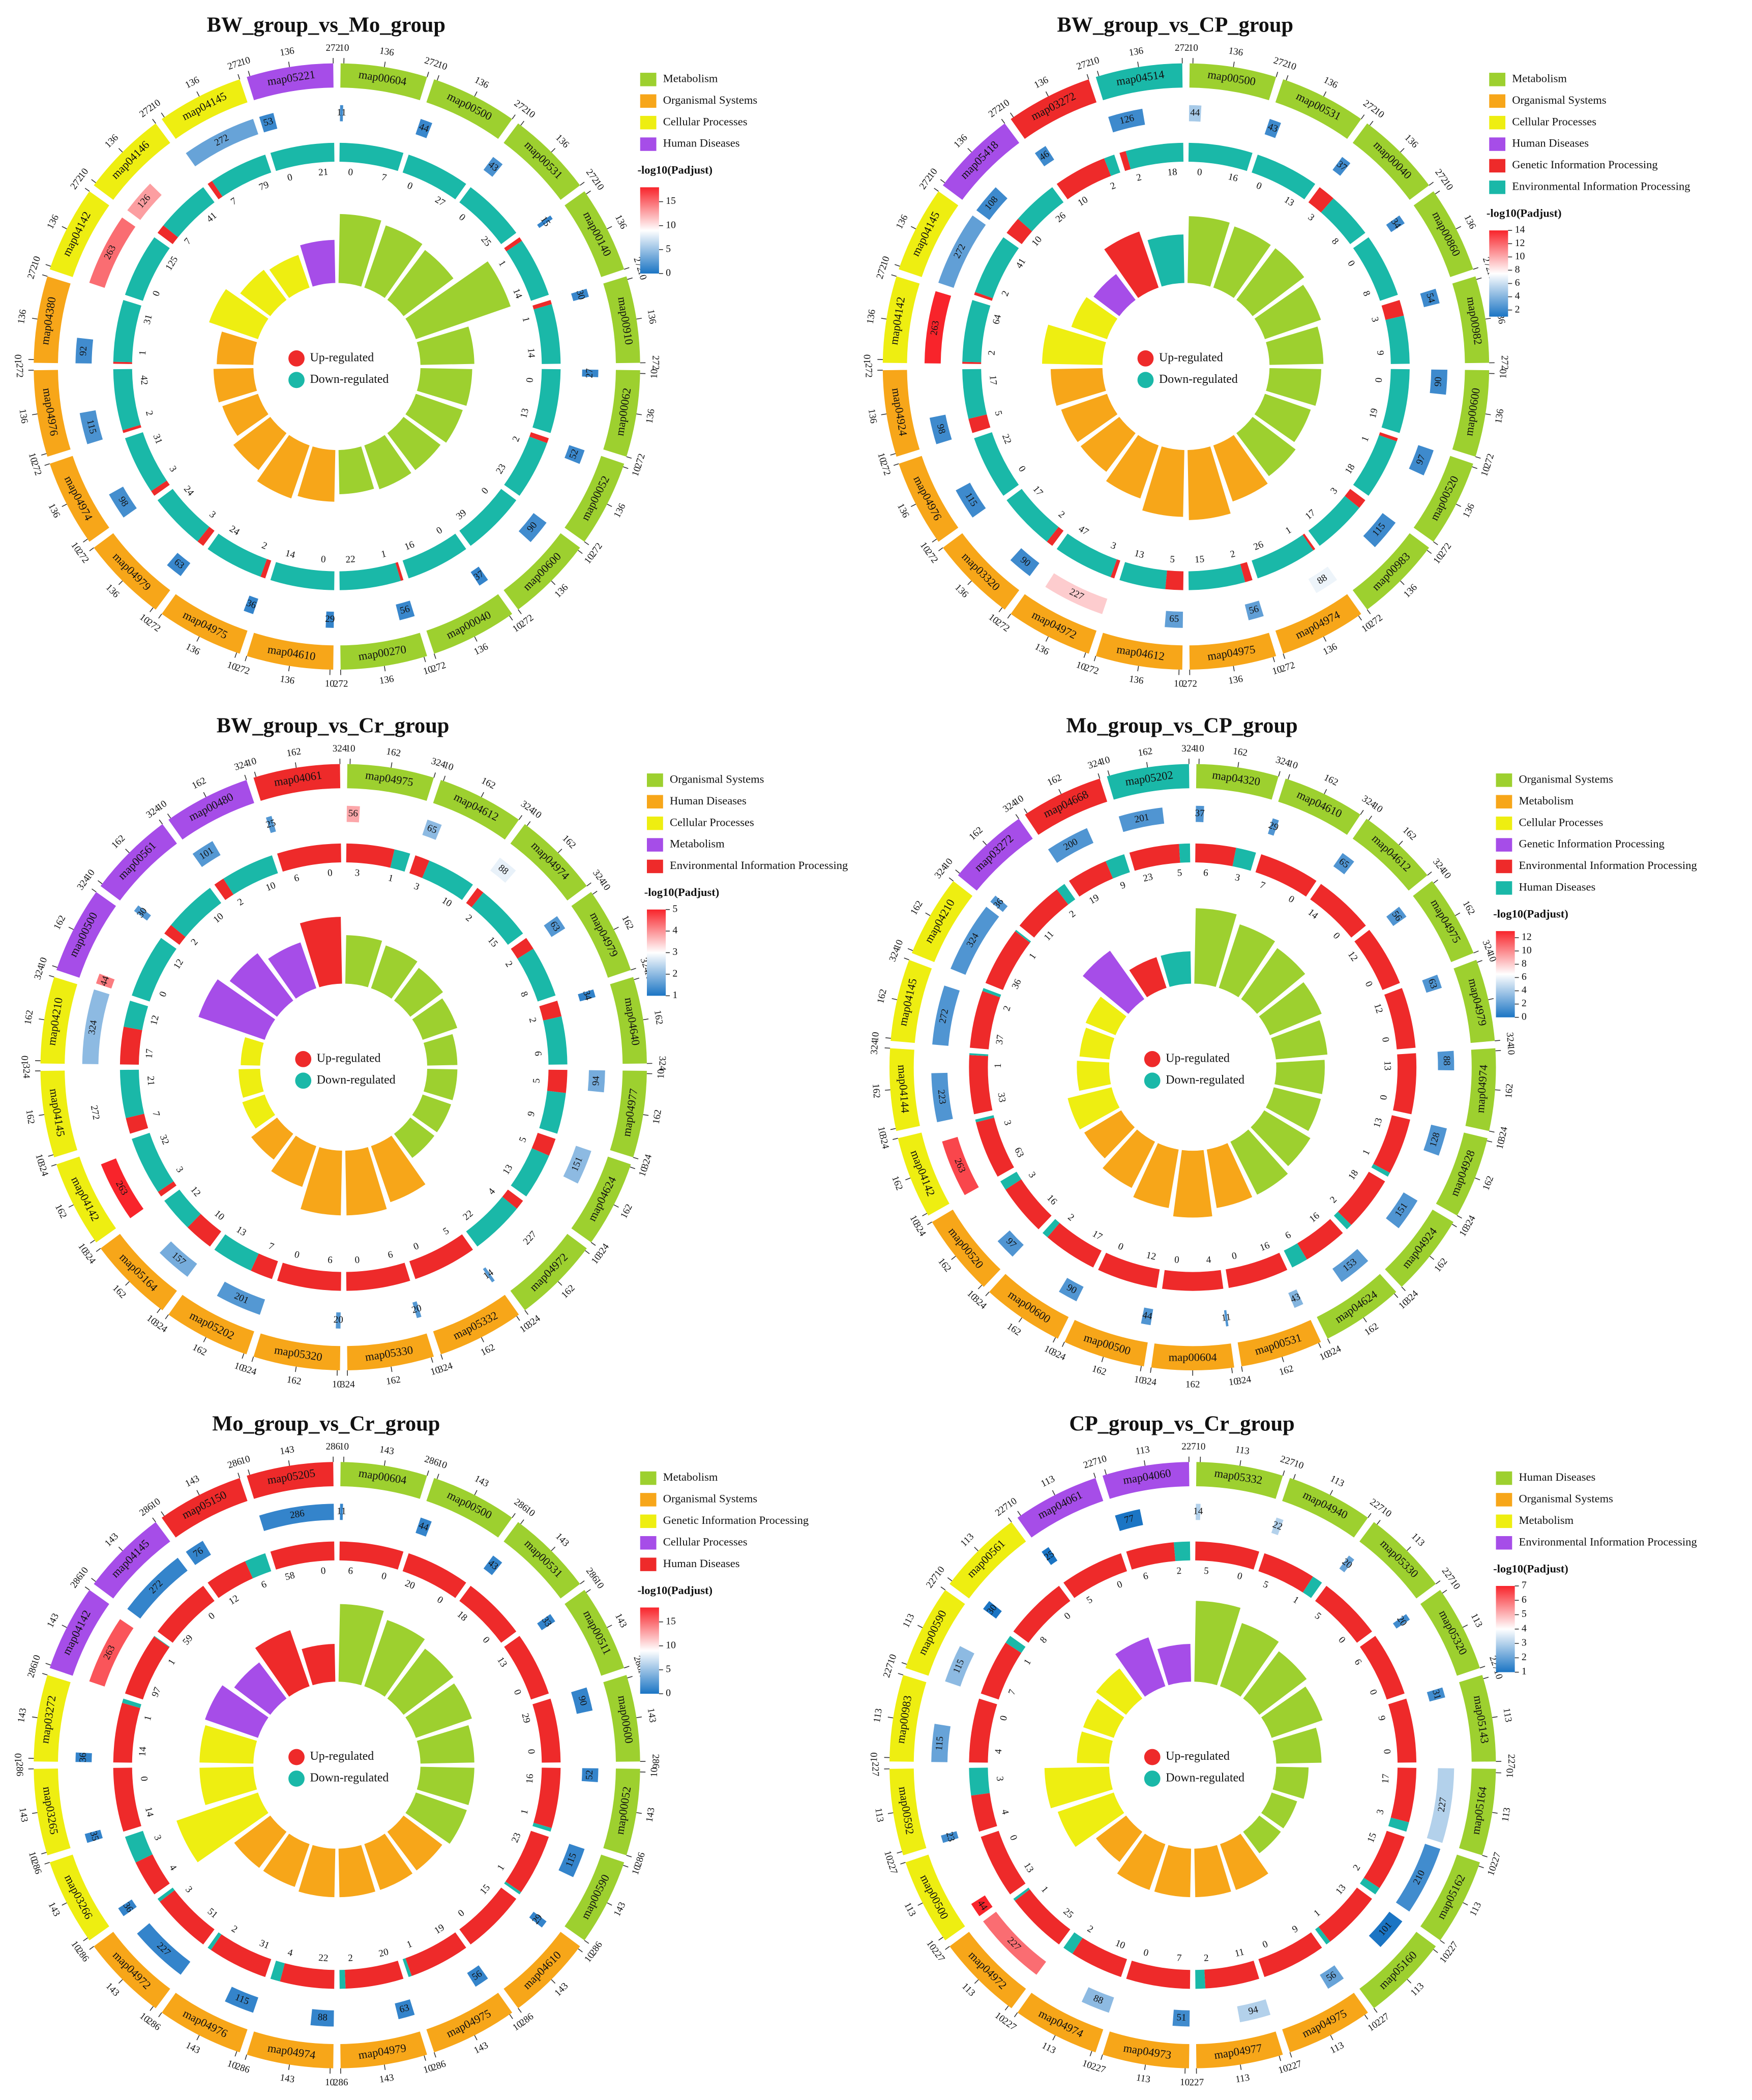  Describe the element at coordinates (671, 1645) in the screenshot. I see `colorbar-tick-label: 10` at that location.